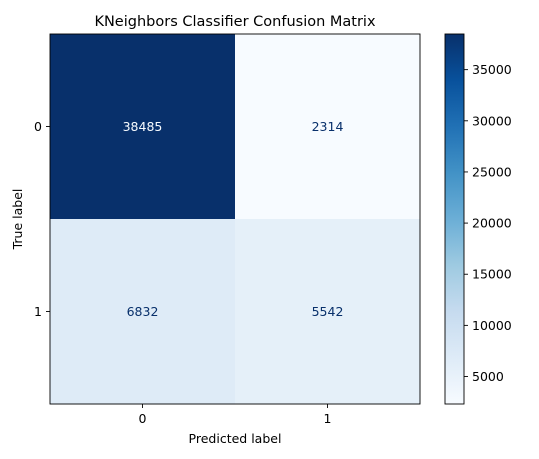 The height and width of the screenshot is (459, 539). I want to click on colorbar, so click(454, 219).